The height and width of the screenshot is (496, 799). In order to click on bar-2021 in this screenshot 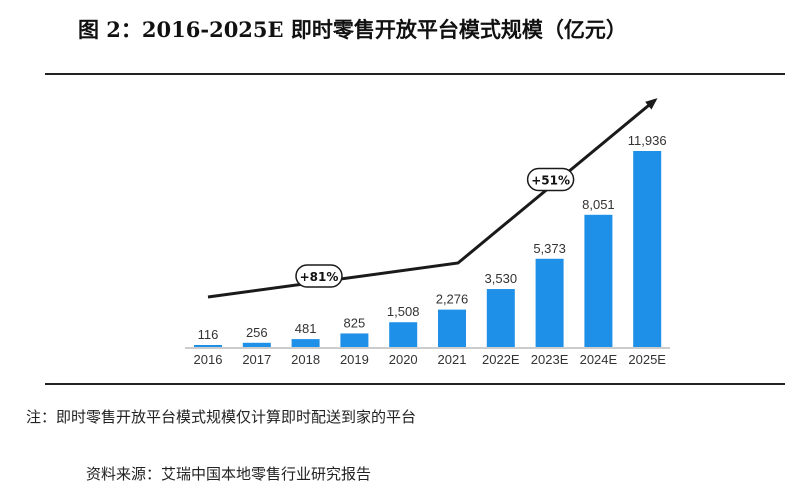, I will do `click(452, 328)`.